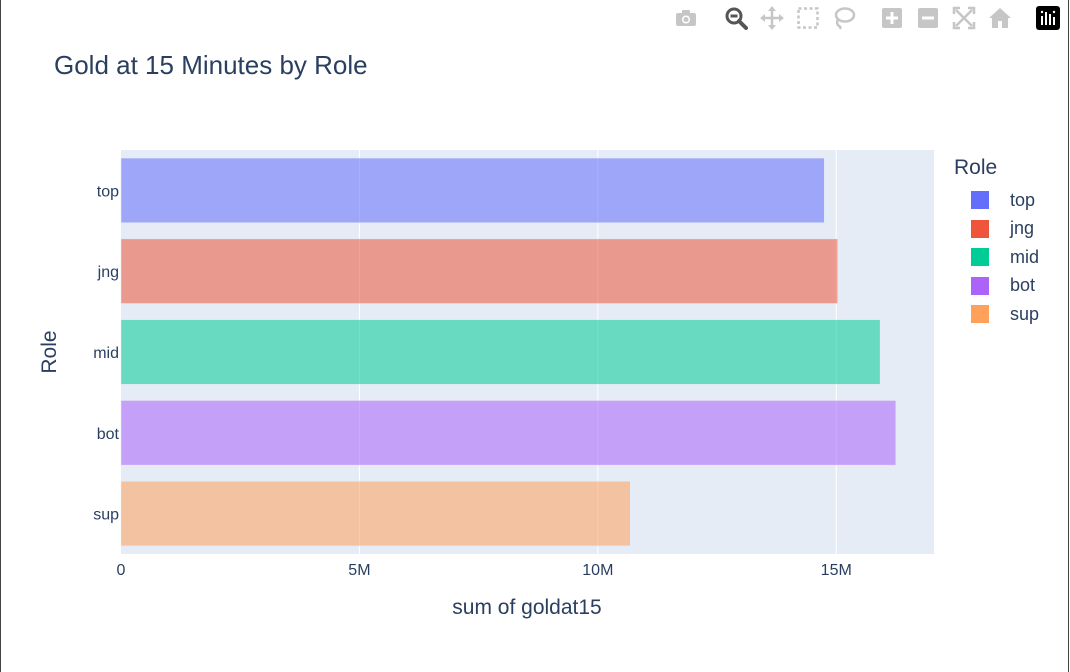 Image resolution: width=1070 pixels, height=672 pixels. I want to click on zoom-icon, so click(737, 18).